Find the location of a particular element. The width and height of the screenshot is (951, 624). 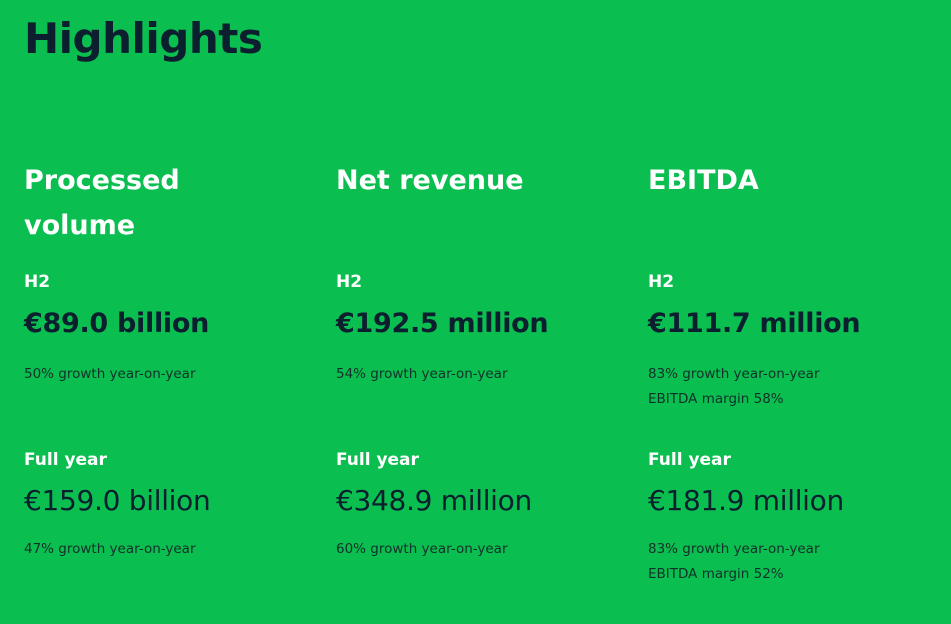

full-year-value: €348.9 million is located at coordinates (434, 500).